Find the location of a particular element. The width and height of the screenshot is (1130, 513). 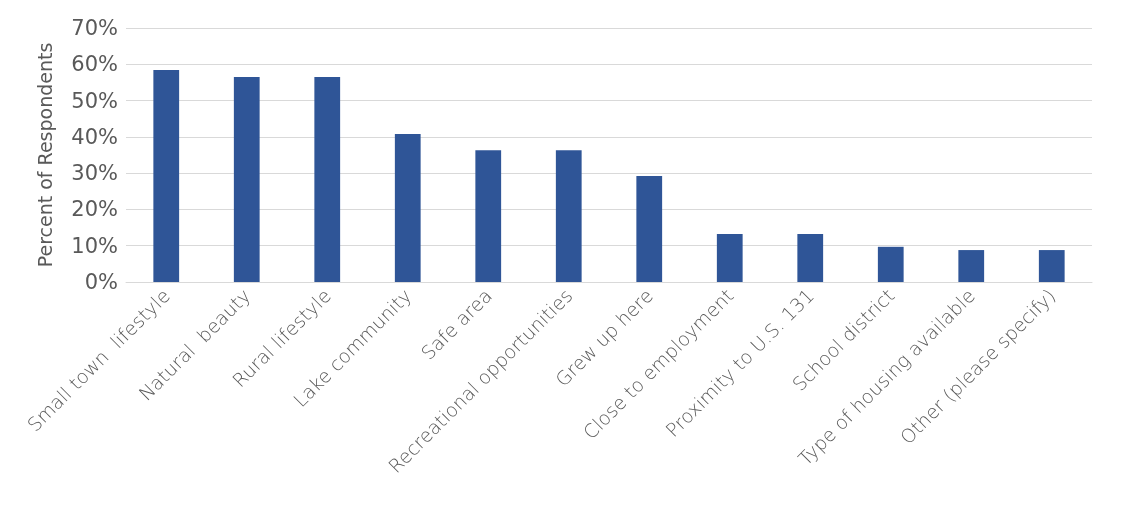

y-tick-label: 20% is located at coordinates (94, 209).